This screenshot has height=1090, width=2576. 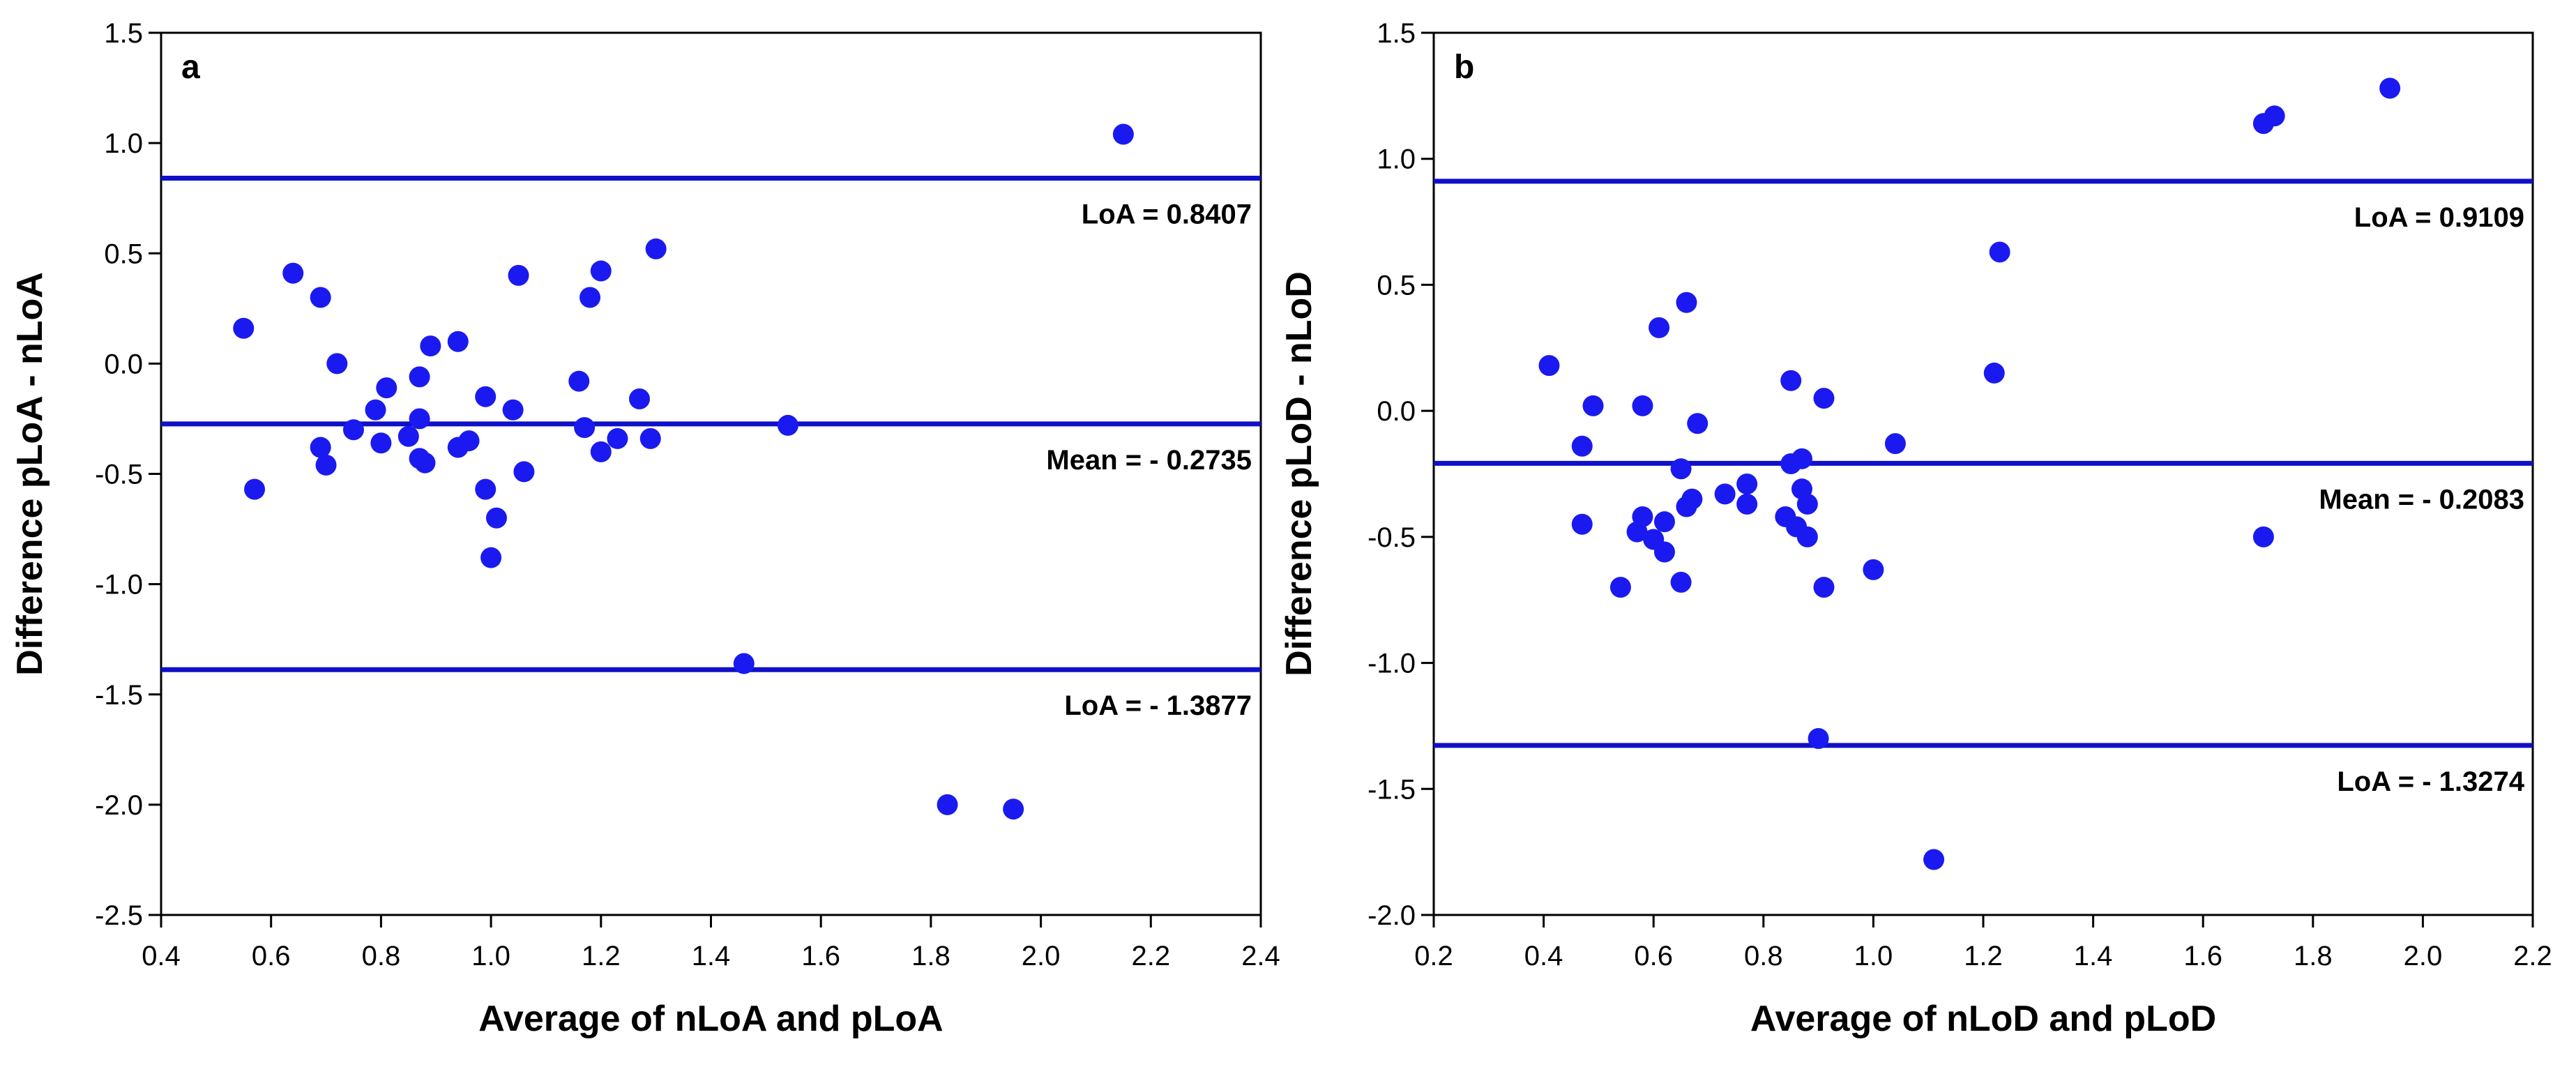 I want to click on x-axis-label: Average of nLoD and pLoD, so click(x=1983, y=1019).